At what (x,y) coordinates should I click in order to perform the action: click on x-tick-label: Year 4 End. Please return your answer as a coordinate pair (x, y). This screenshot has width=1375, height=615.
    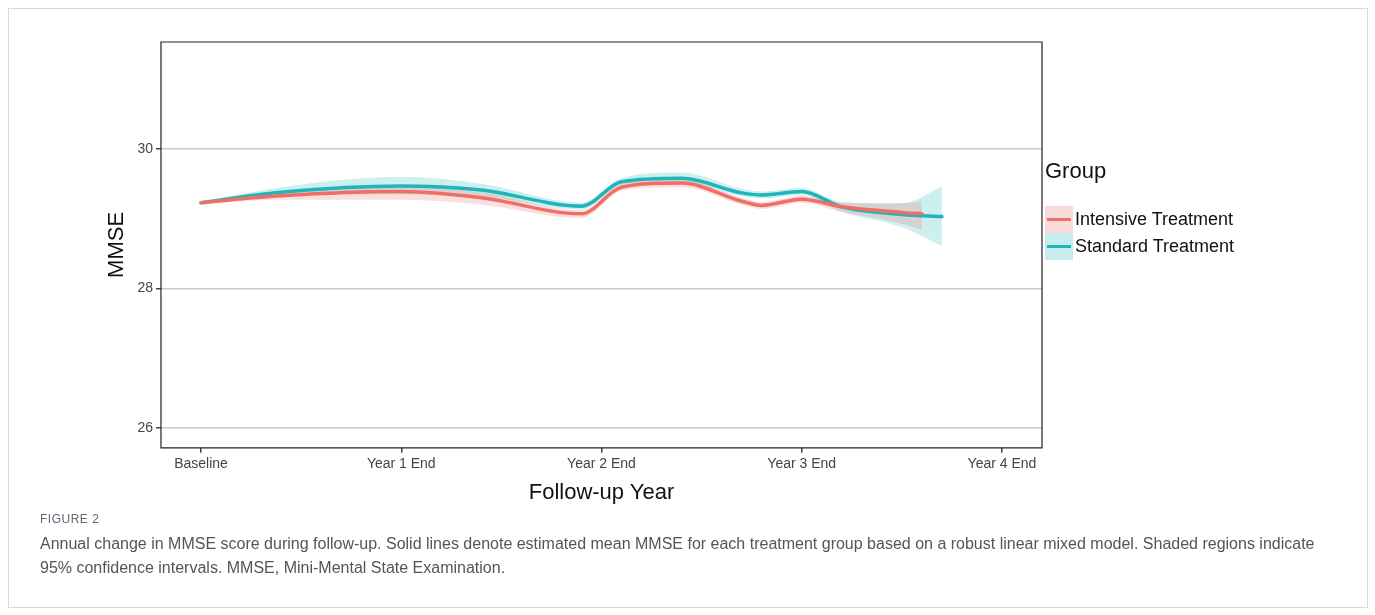
    Looking at the image, I should click on (1002, 463).